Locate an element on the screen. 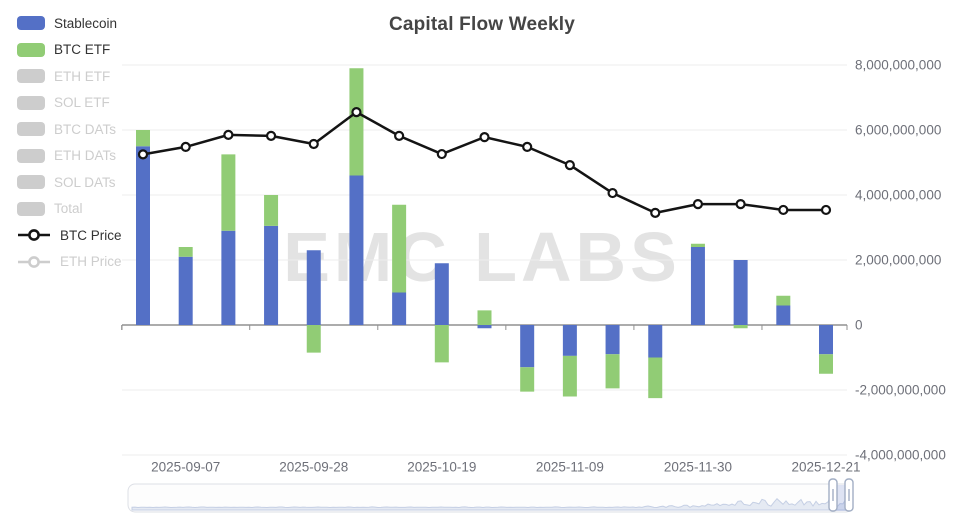 Image resolution: width=964 pixels, height=530 pixels. legend-label: Total is located at coordinates (68, 209).